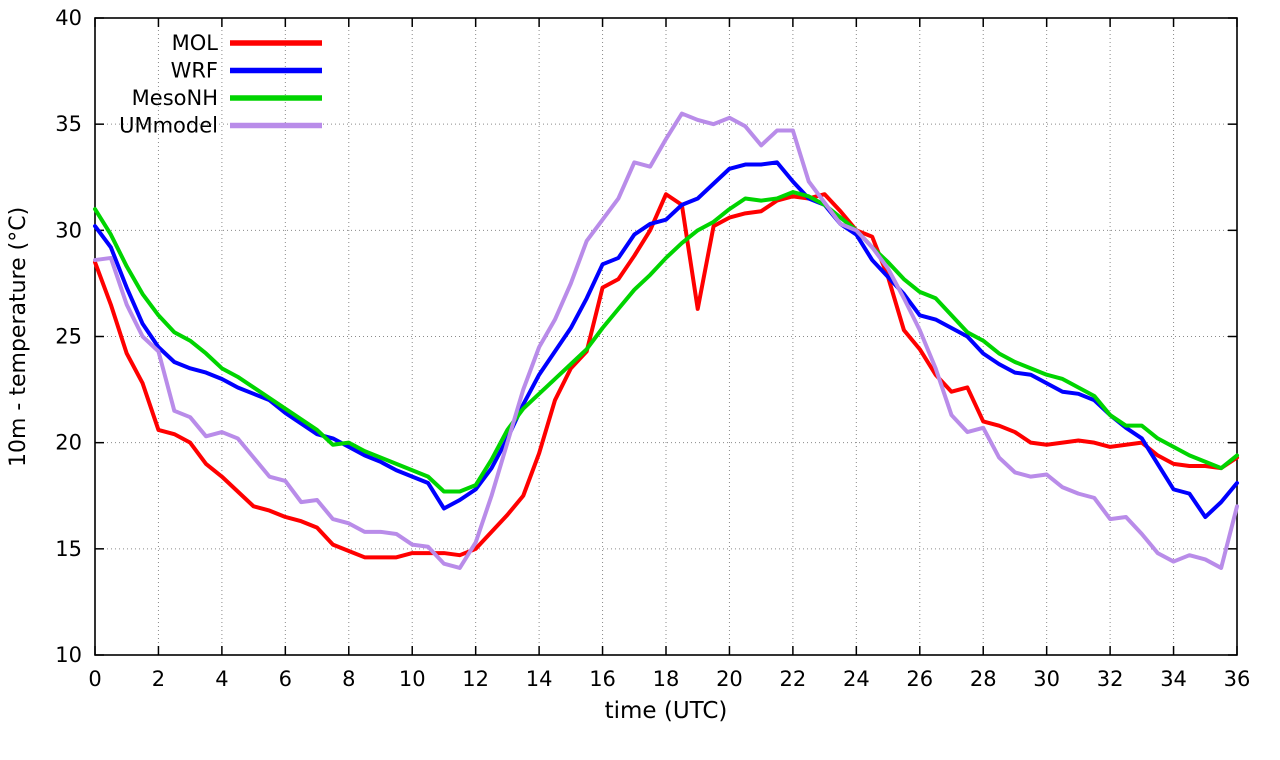 The height and width of the screenshot is (760, 1280). What do you see at coordinates (168, 126) in the screenshot?
I see `legend-label: UMmodel` at bounding box center [168, 126].